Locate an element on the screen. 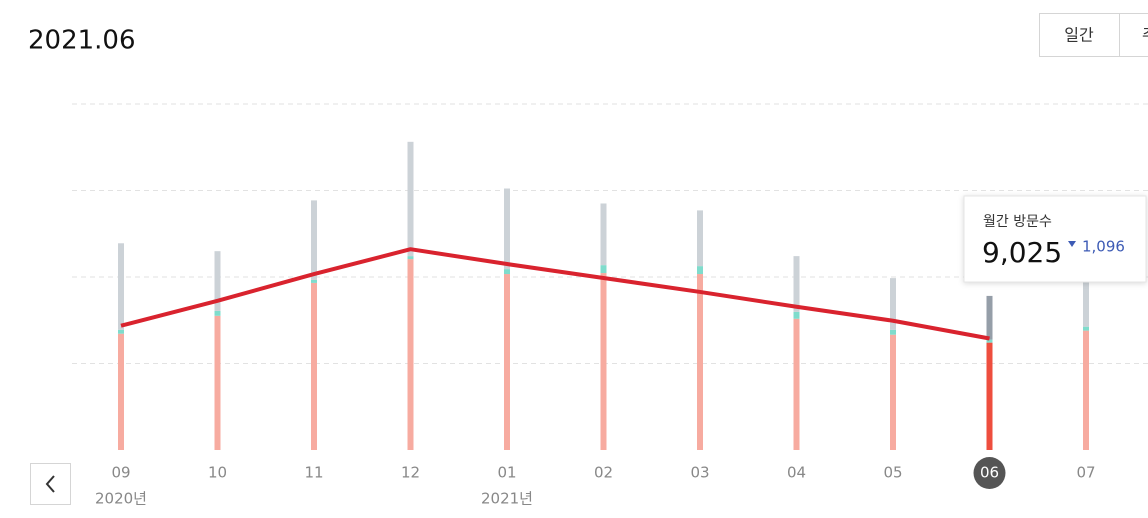 The image size is (1148, 518). prev-button is located at coordinates (50, 484).